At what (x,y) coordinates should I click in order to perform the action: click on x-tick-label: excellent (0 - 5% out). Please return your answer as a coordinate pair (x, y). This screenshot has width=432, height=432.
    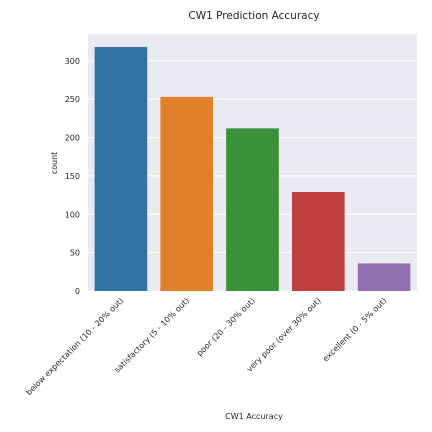
    Looking at the image, I should click on (354, 329).